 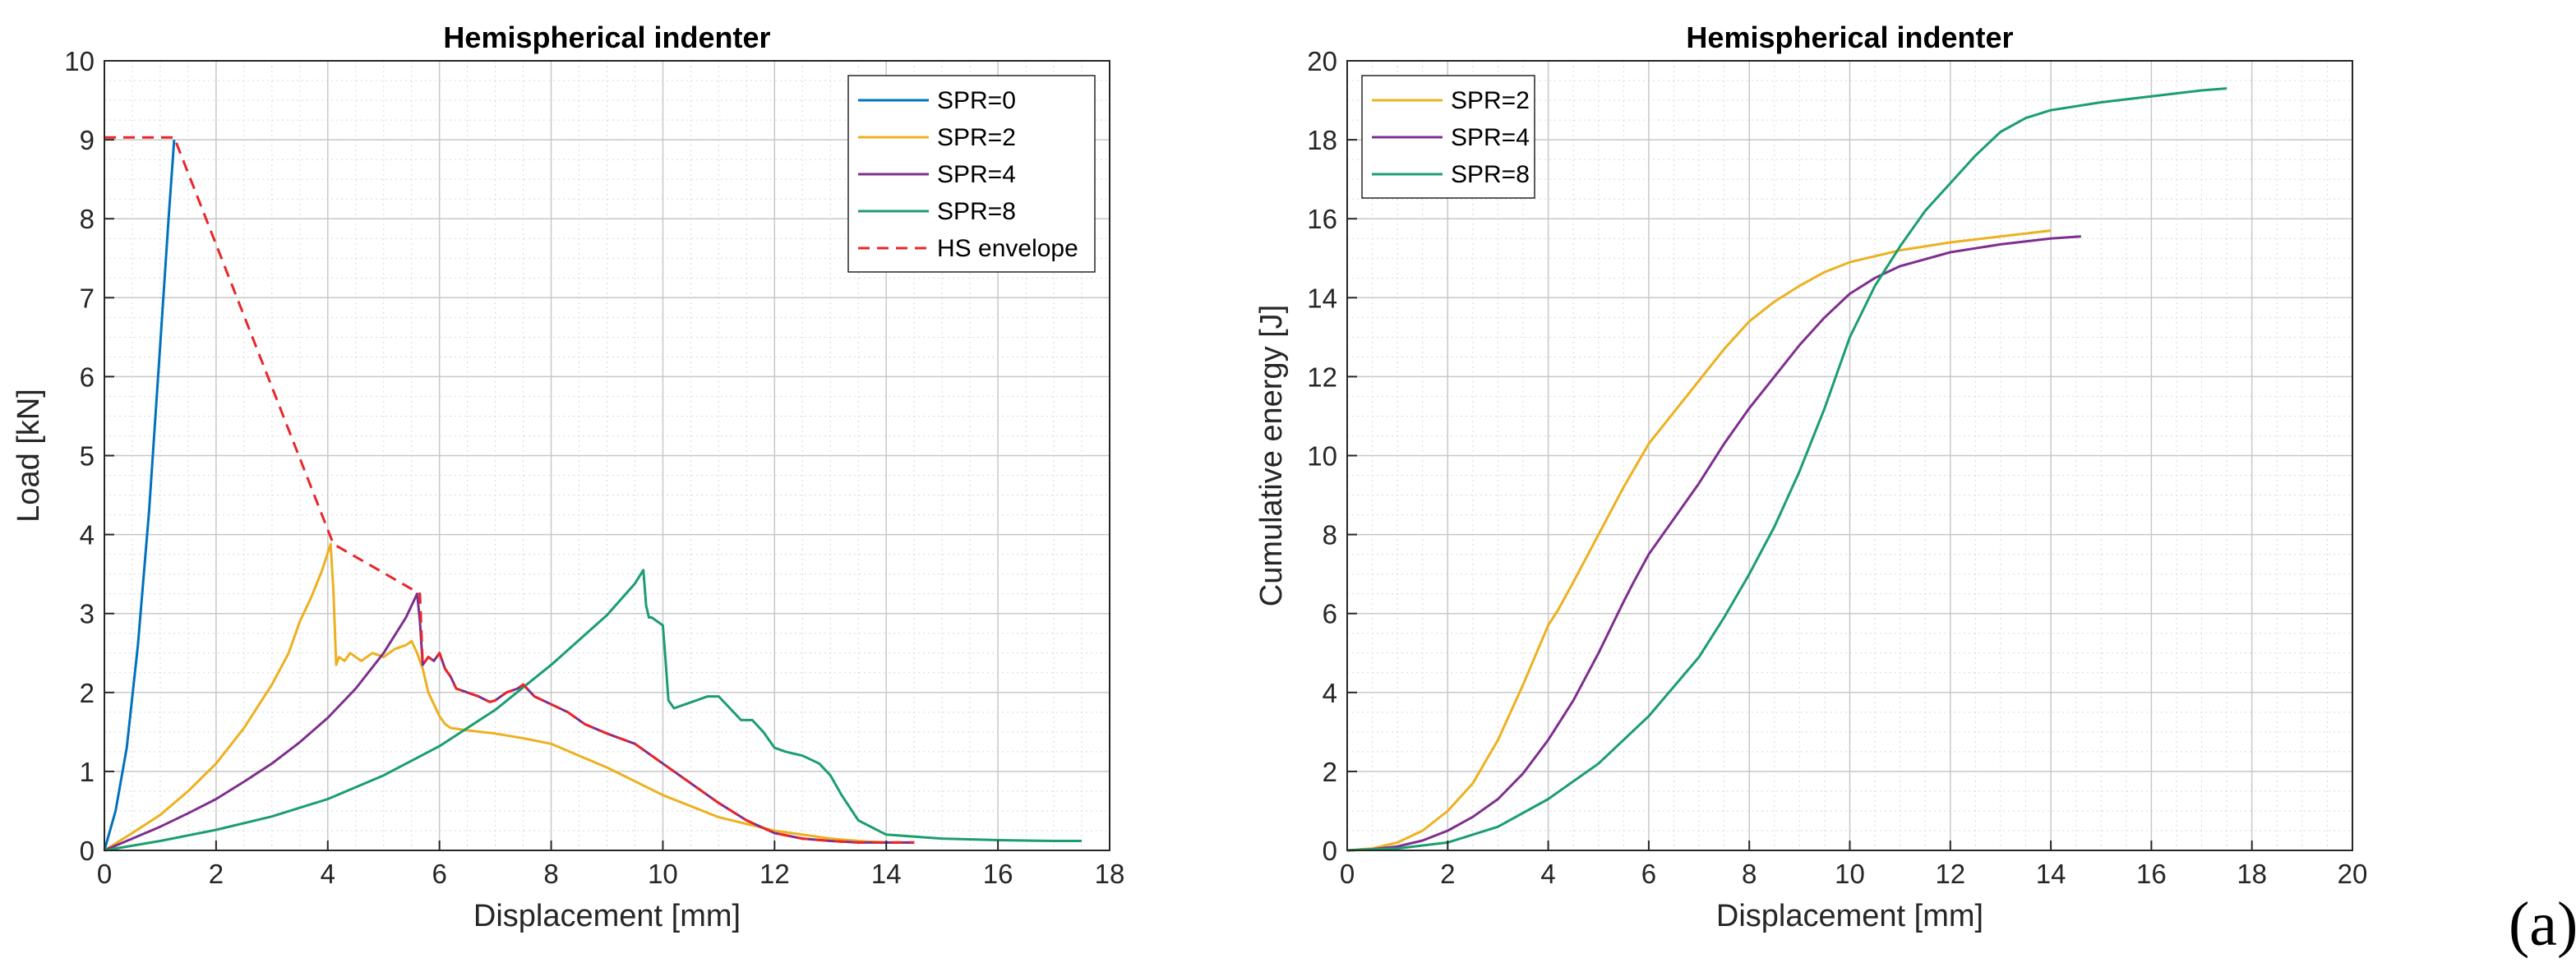 What do you see at coordinates (87, 298) in the screenshot?
I see `y-tick-label: 7` at bounding box center [87, 298].